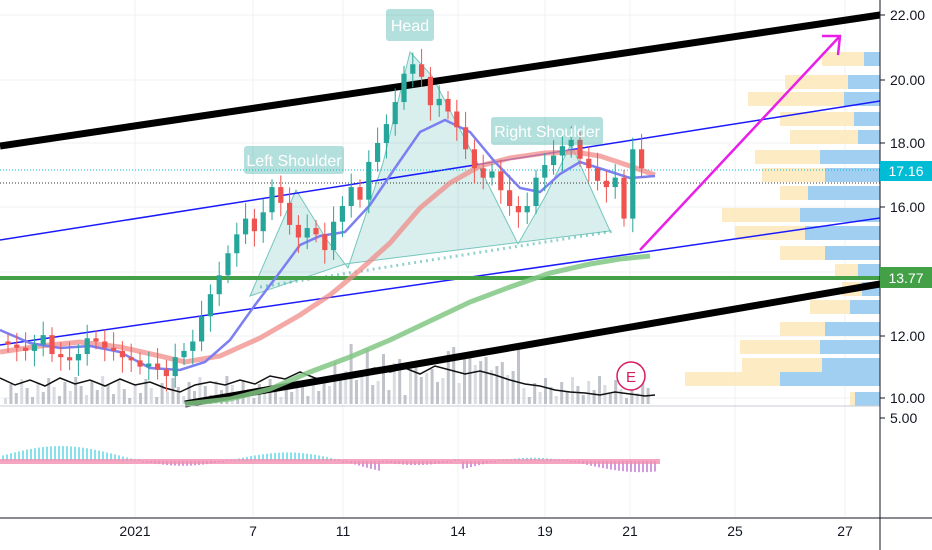  I want to click on price-tick: 12.00, so click(907, 336).